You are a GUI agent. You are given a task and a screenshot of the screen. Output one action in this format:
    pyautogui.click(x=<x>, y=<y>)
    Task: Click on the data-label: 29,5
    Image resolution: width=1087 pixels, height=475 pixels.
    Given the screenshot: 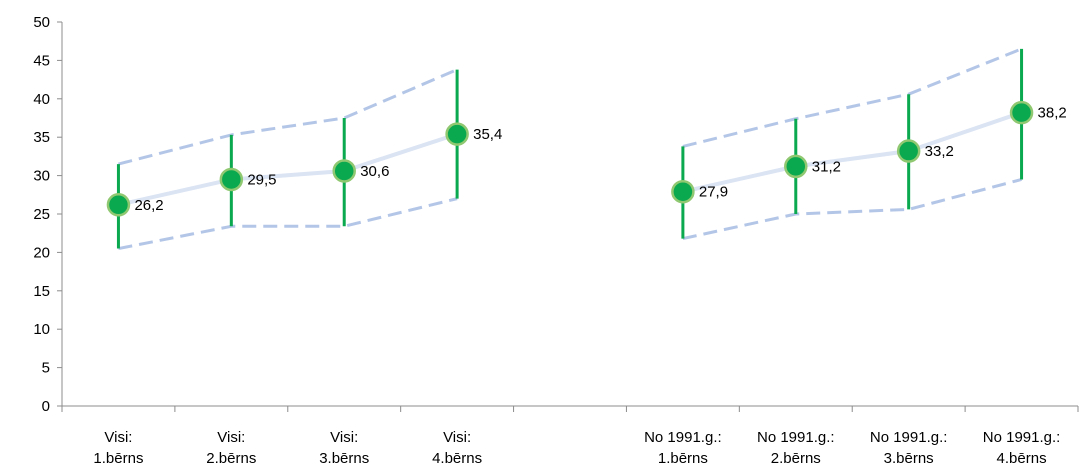 What is the action you would take?
    pyautogui.click(x=261, y=179)
    